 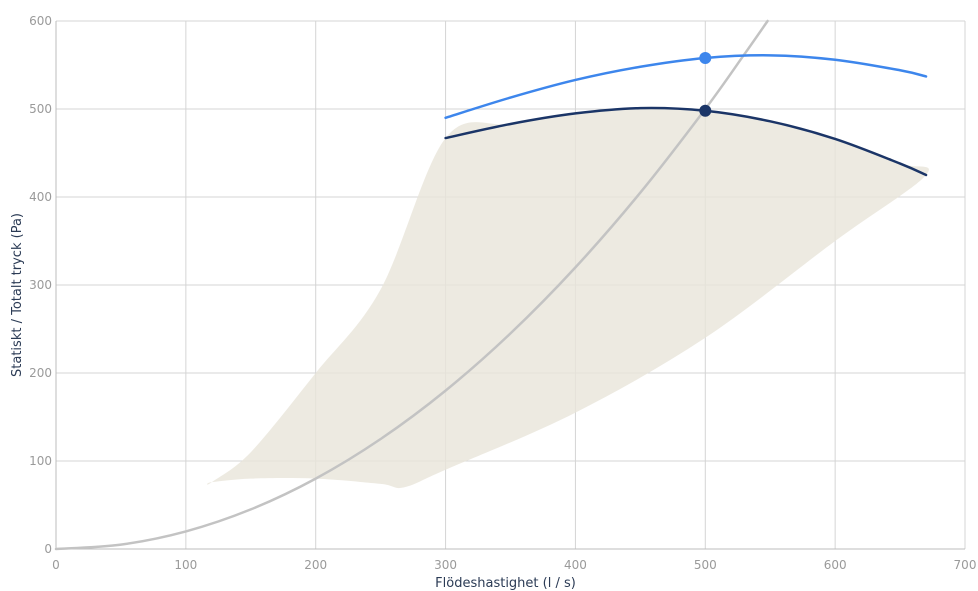 I want to click on y-tick-label: 400, so click(x=40, y=197).